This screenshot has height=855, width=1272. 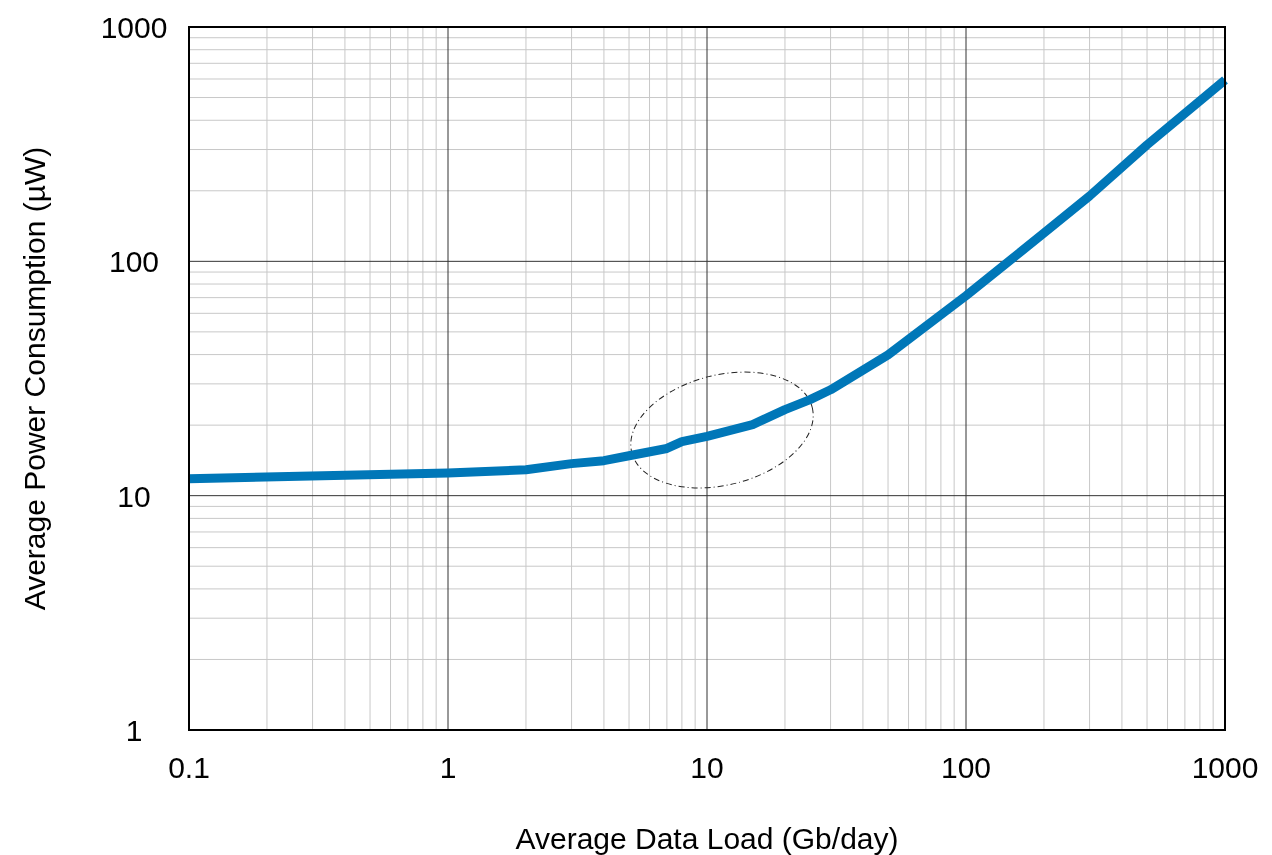 What do you see at coordinates (134, 496) in the screenshot?
I see `y-tick-label: 10` at bounding box center [134, 496].